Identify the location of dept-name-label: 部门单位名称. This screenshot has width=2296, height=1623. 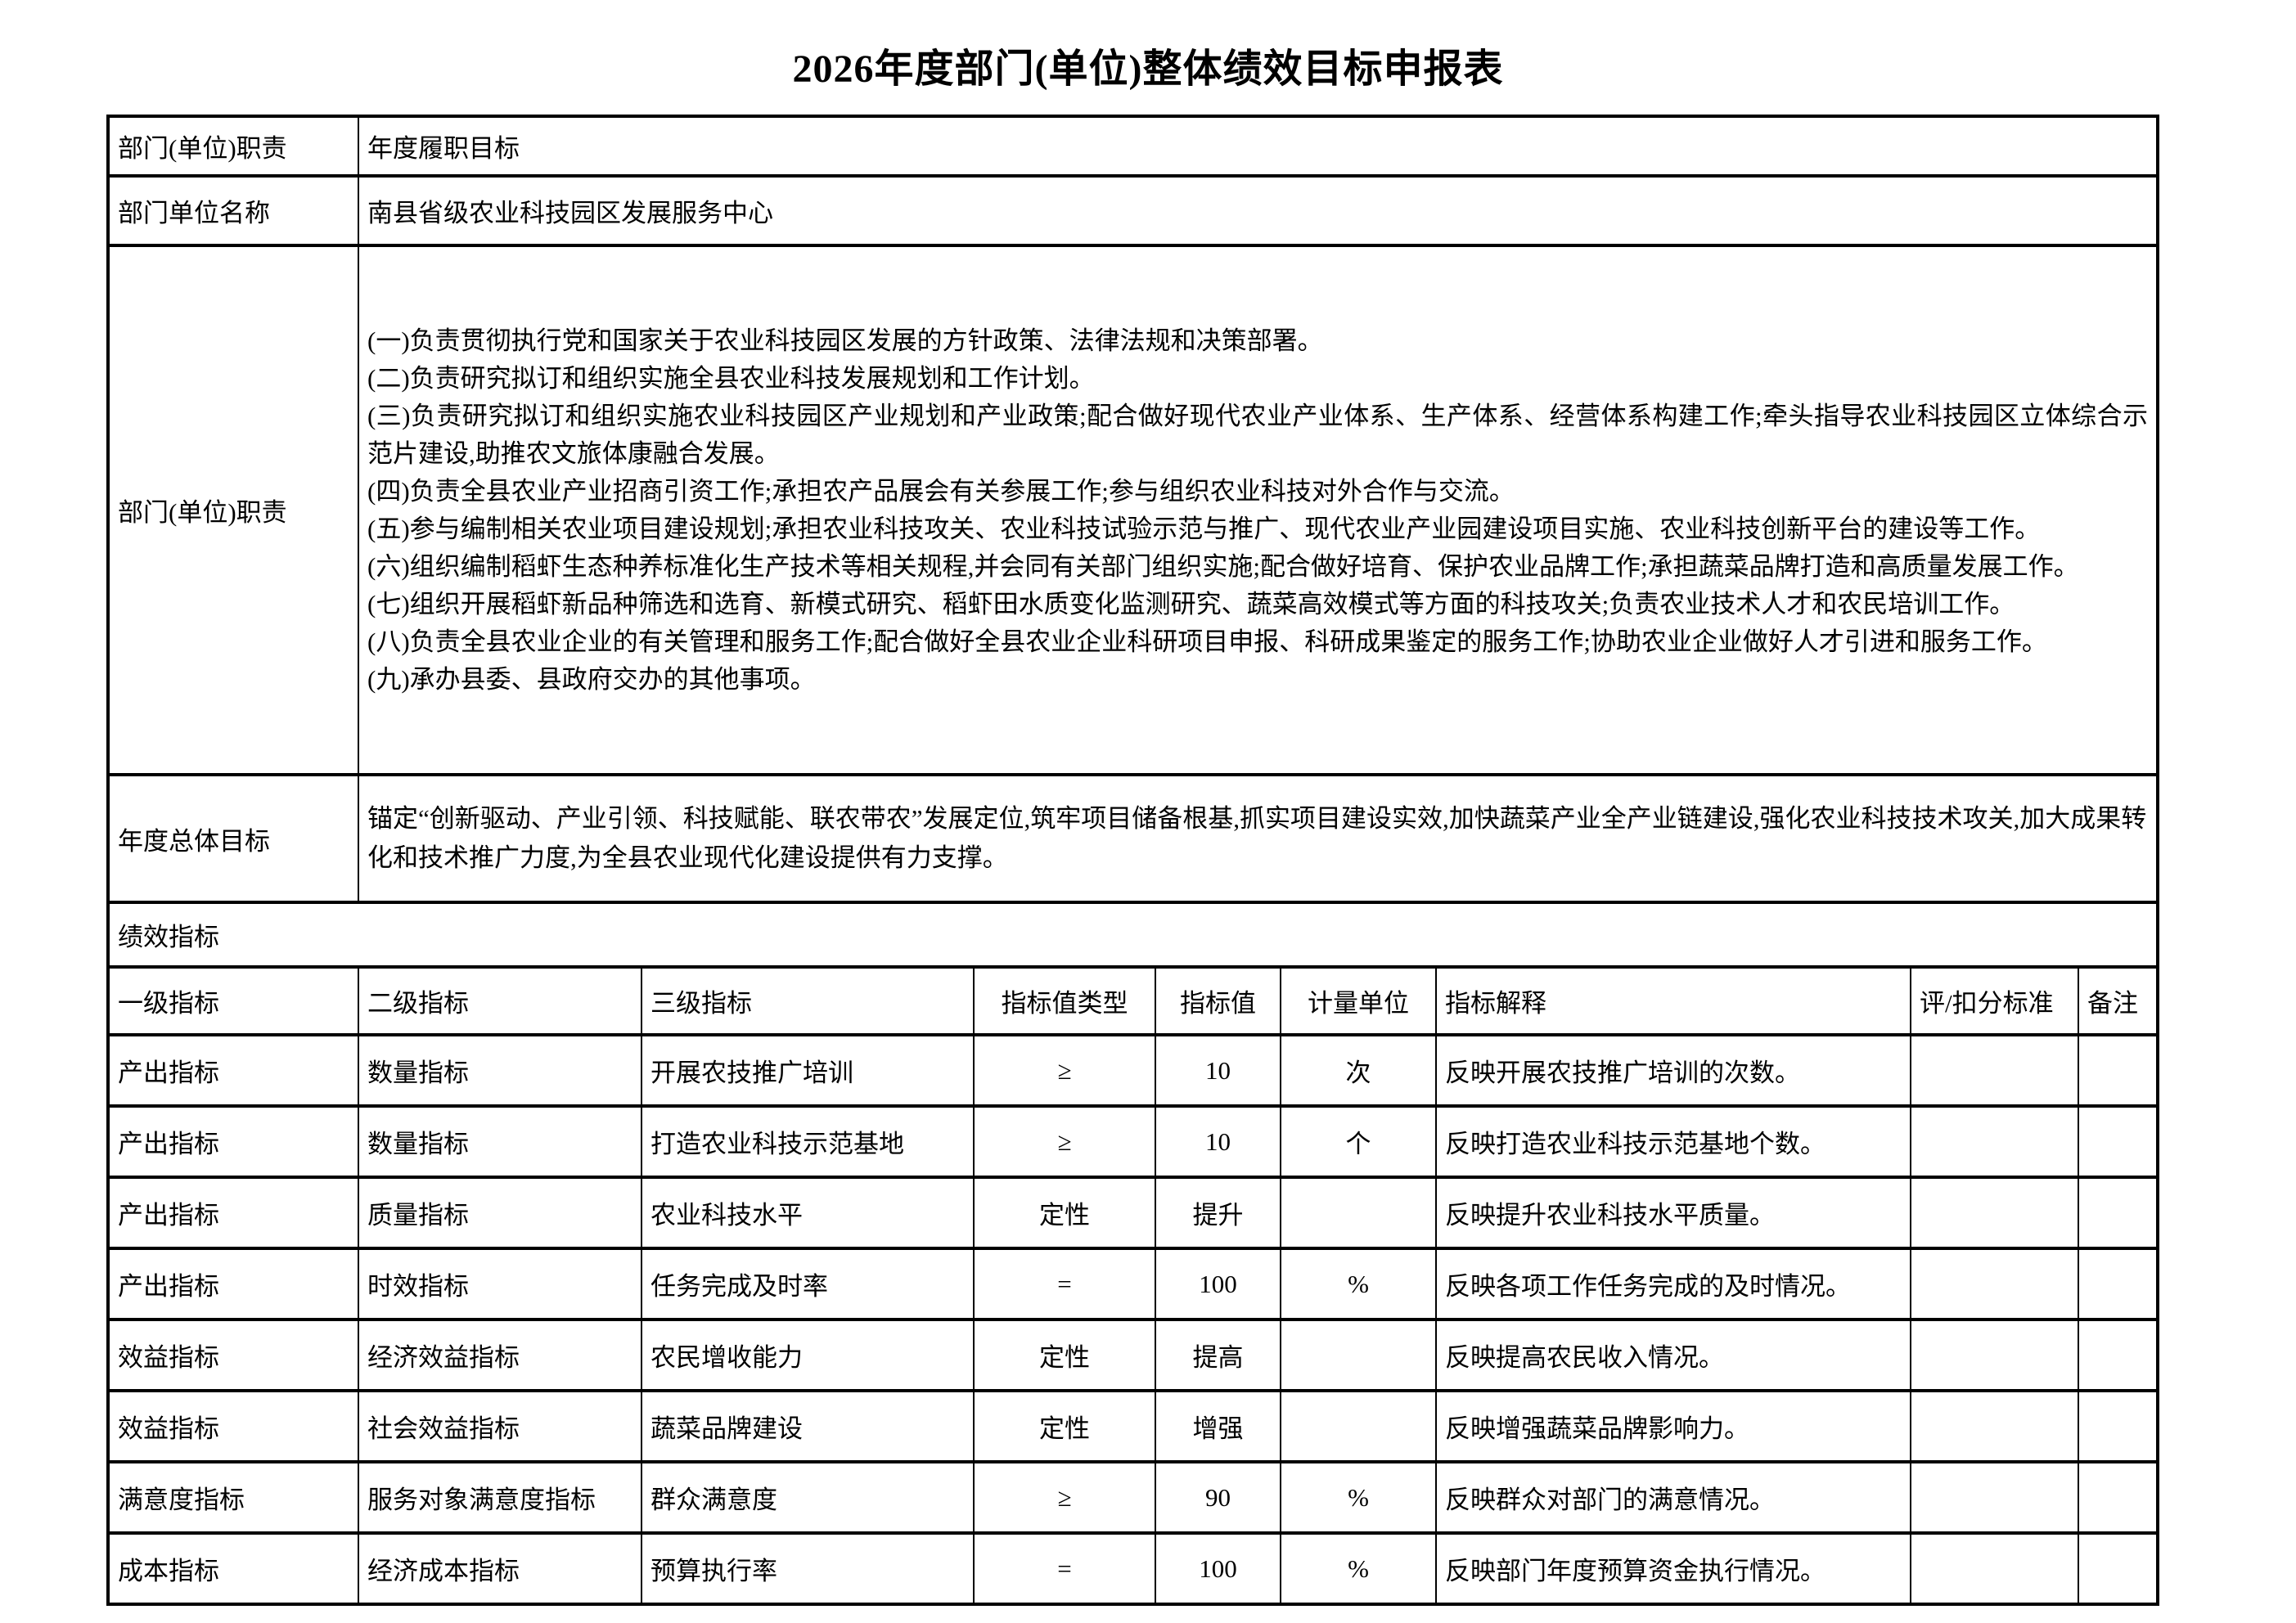
(233, 210).